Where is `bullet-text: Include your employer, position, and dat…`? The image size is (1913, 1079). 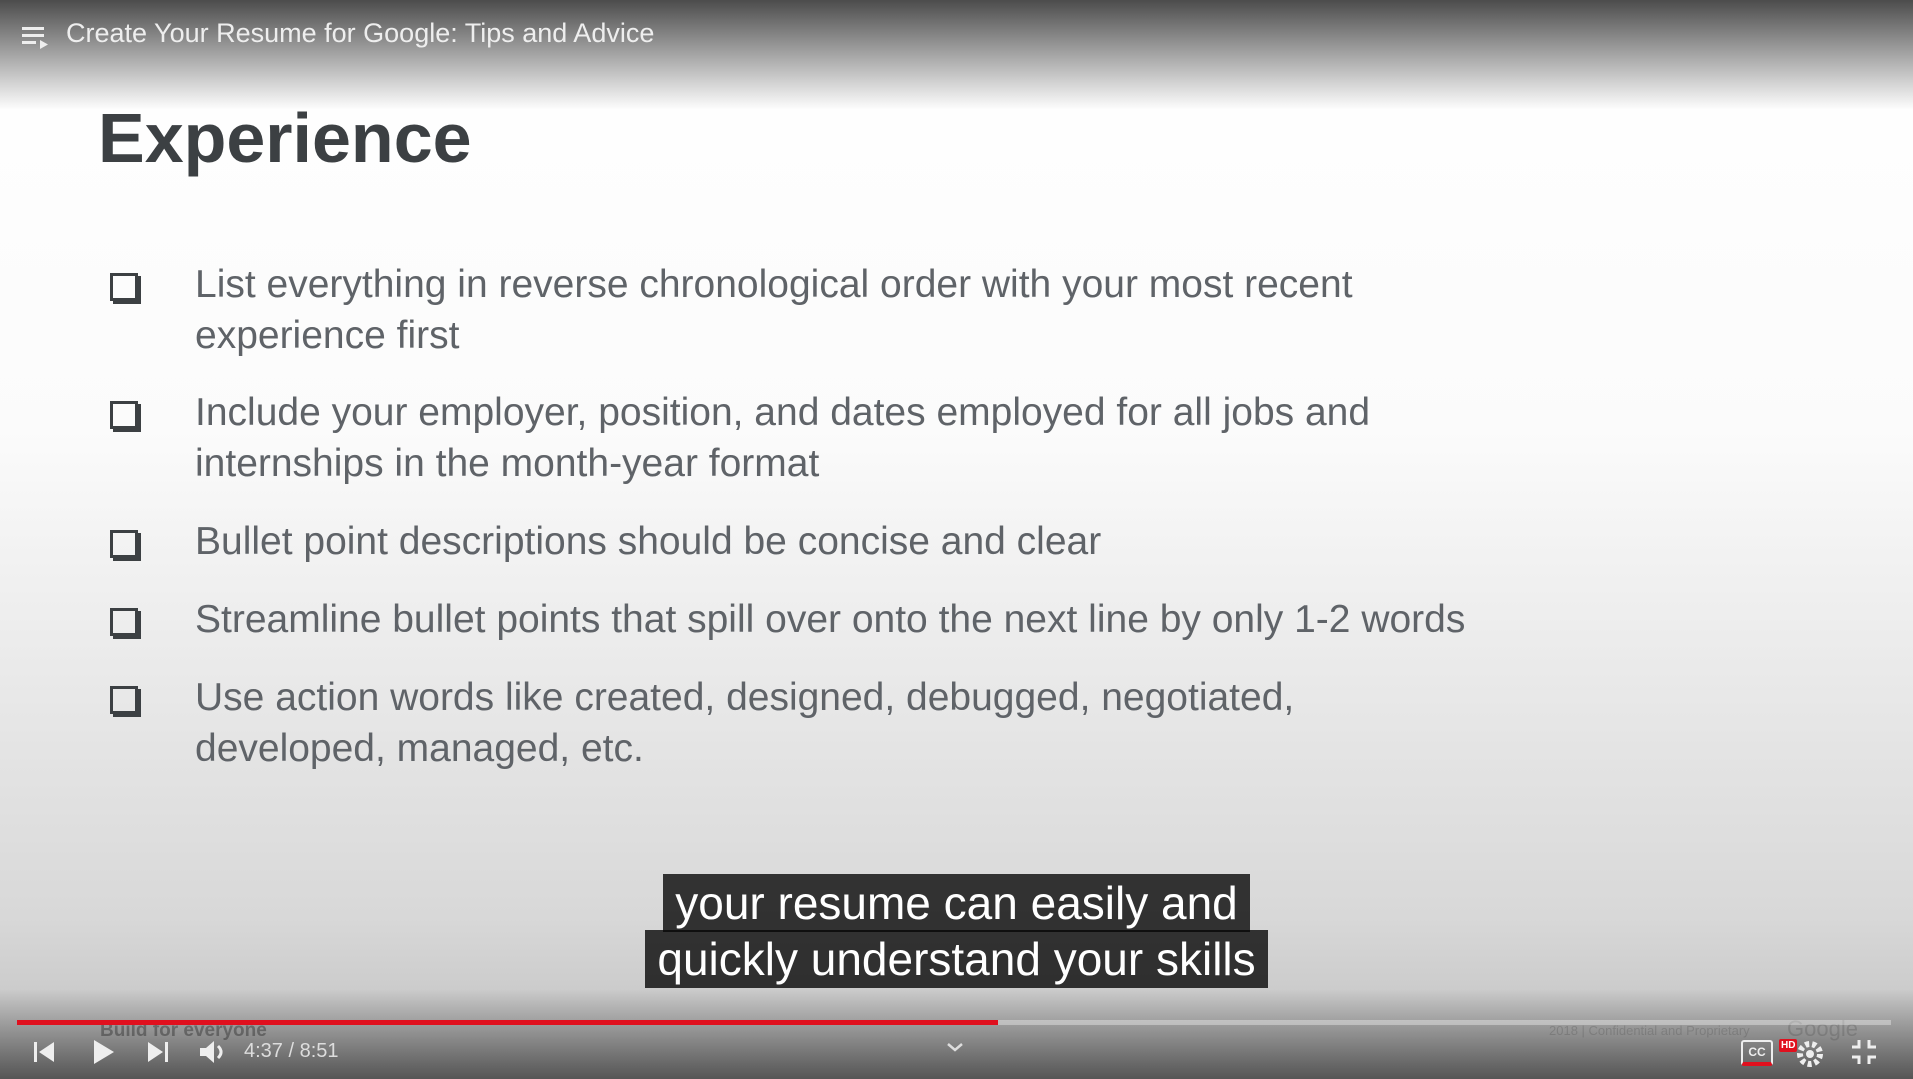 bullet-text: Include your employer, position, and dat… is located at coordinates (783, 412).